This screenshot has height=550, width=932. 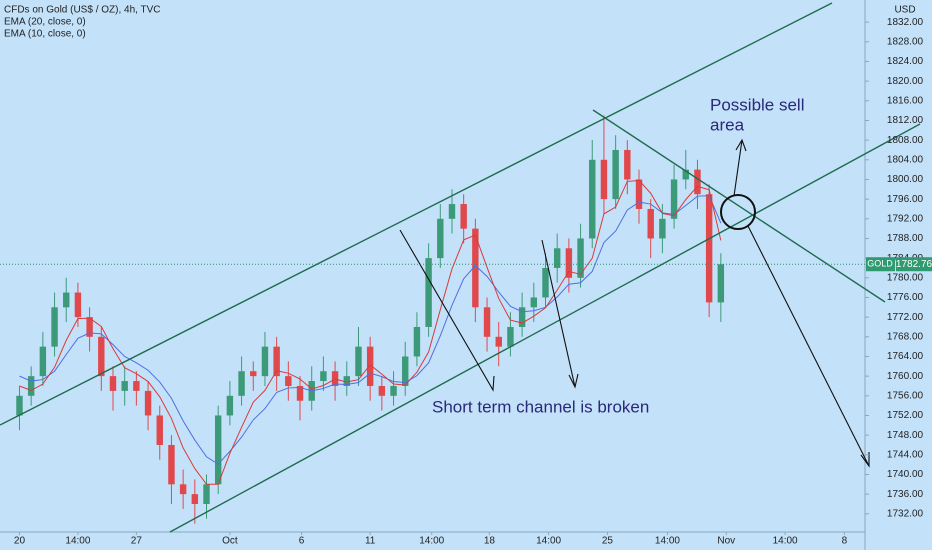 I want to click on y-tick-label: 1788.00, so click(x=905, y=238).